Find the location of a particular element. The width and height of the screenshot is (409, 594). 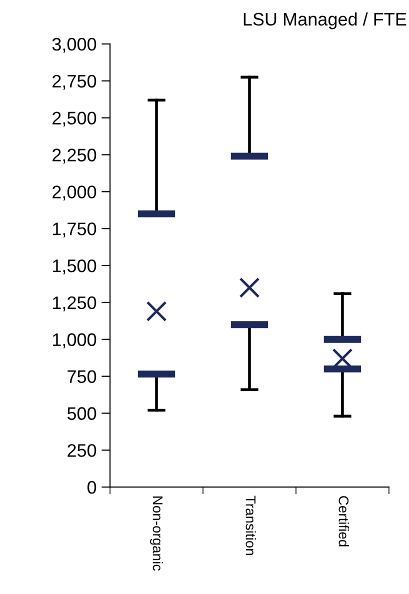

x-tick-label: Non-organic is located at coordinates (156, 533).